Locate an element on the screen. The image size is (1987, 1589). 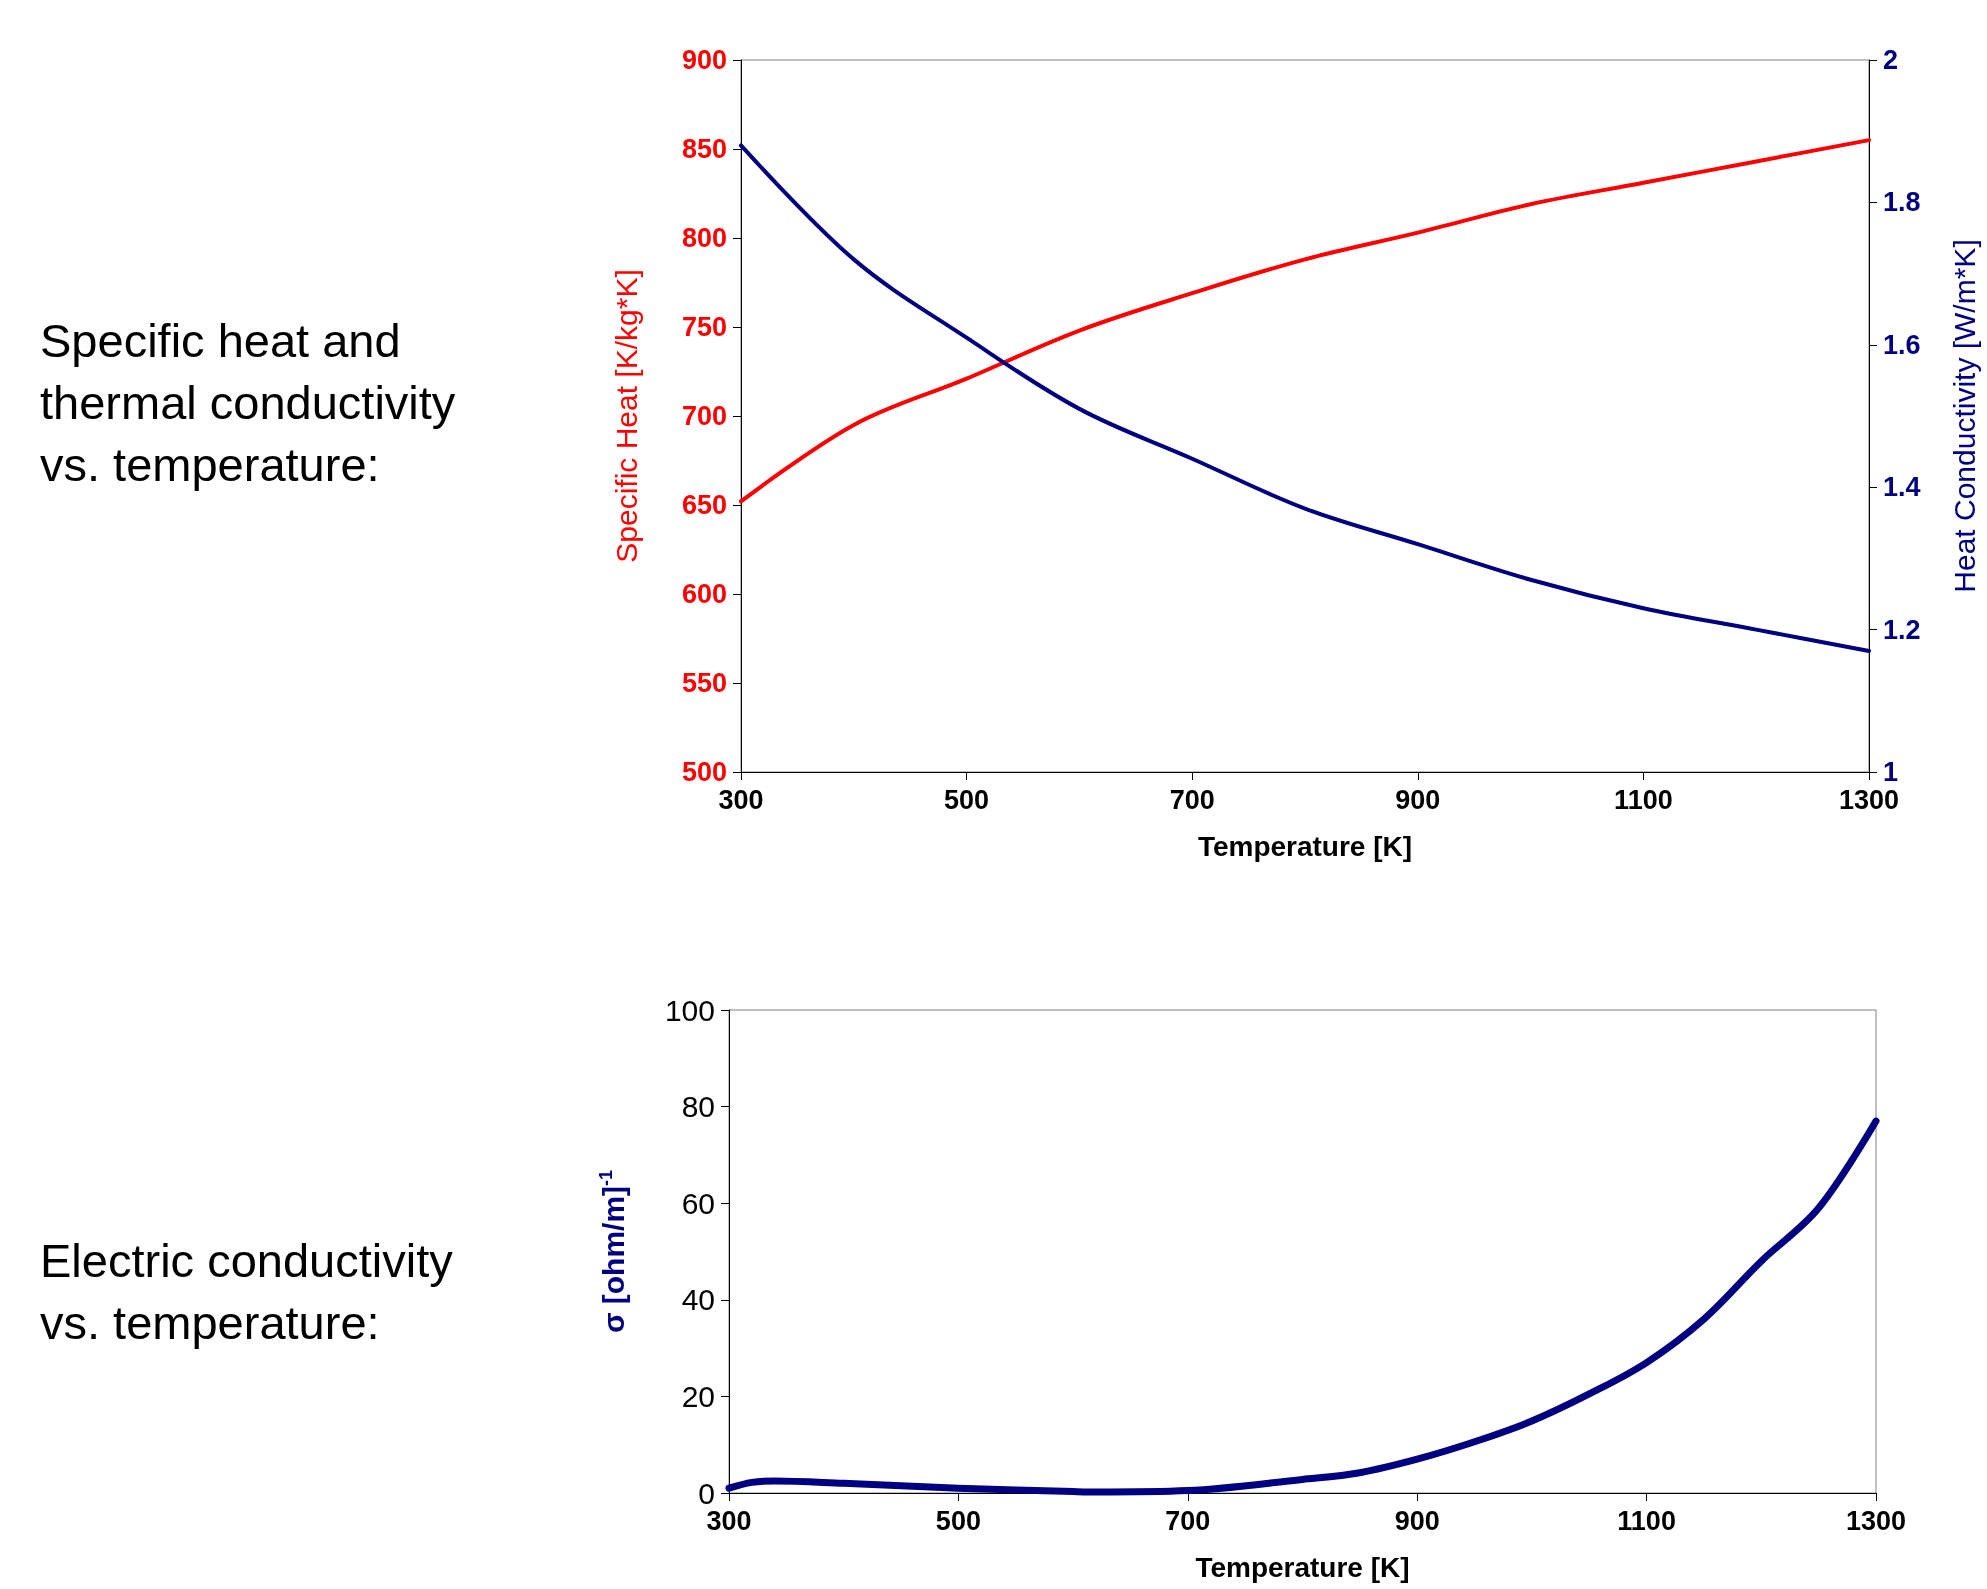
y-tick-label: 550 is located at coordinates (704, 683).